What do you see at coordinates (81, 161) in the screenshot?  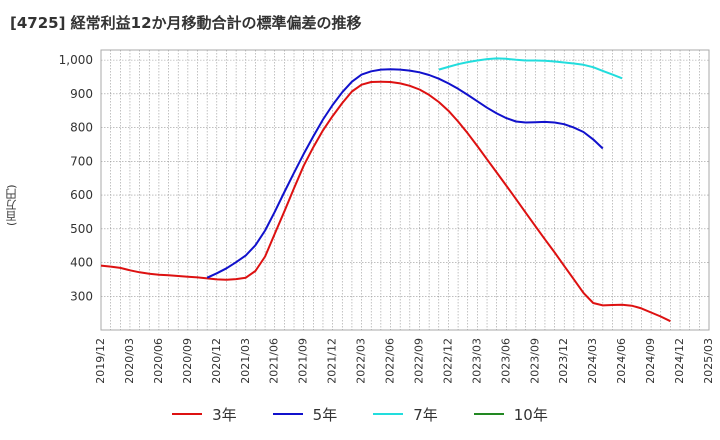 I see `y-tick-label: 700` at bounding box center [81, 161].